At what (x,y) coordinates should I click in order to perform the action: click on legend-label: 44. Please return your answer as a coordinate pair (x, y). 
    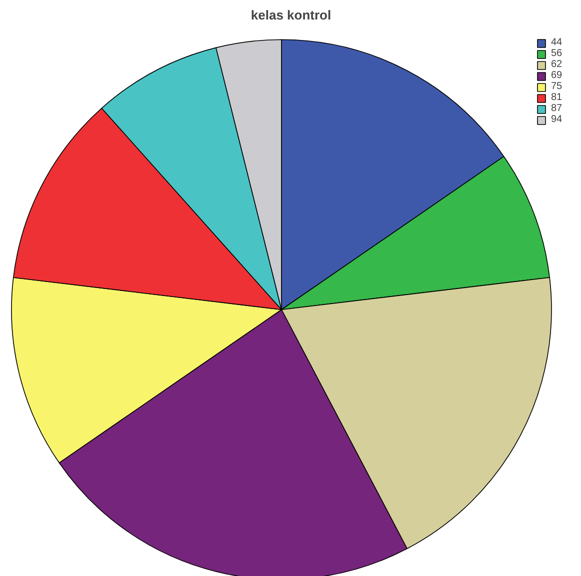
    Looking at the image, I should click on (557, 42).